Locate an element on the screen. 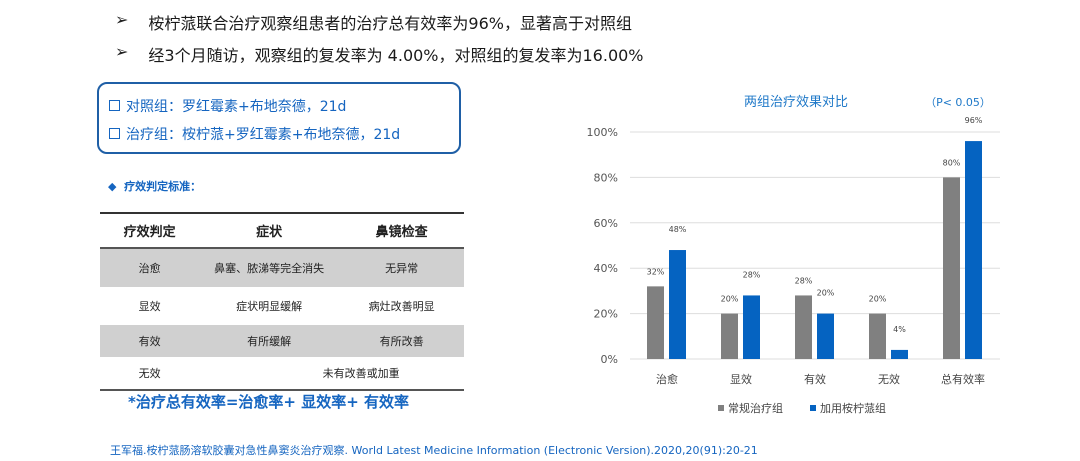 The width and height of the screenshot is (1080, 461). table-row: 显效 症状明显缓解 病灶改善明显 is located at coordinates (286, 306).